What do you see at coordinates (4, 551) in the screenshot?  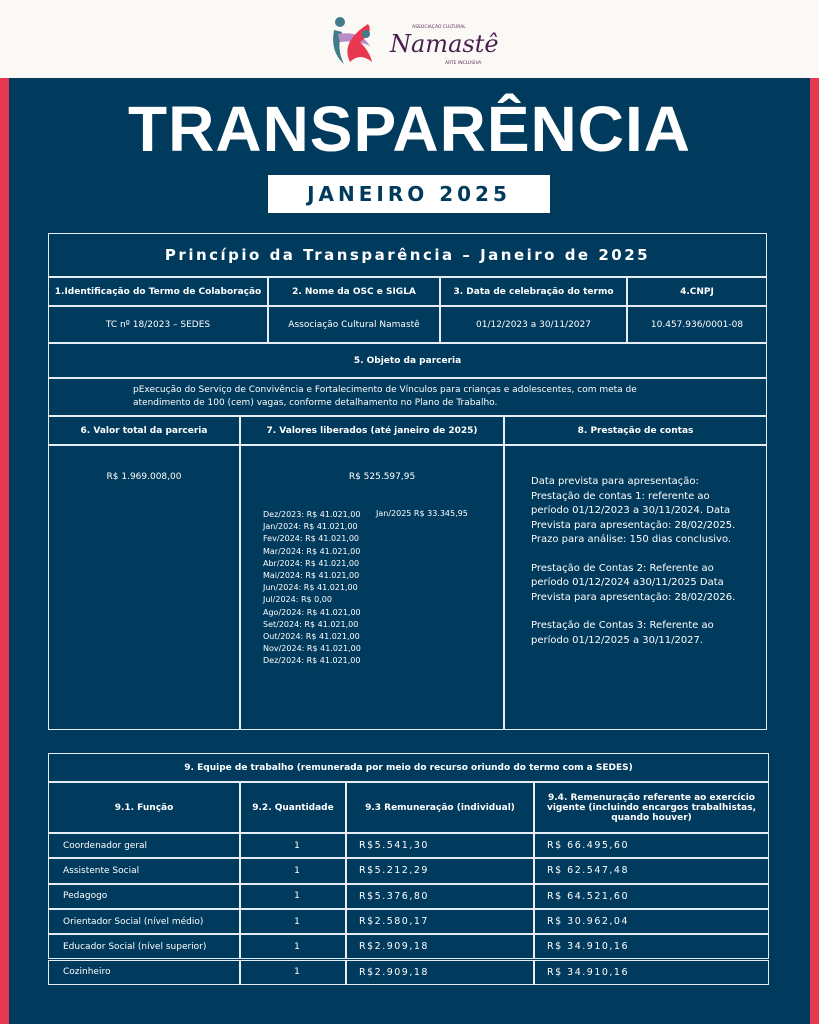 I see `left-accent-bar` at bounding box center [4, 551].